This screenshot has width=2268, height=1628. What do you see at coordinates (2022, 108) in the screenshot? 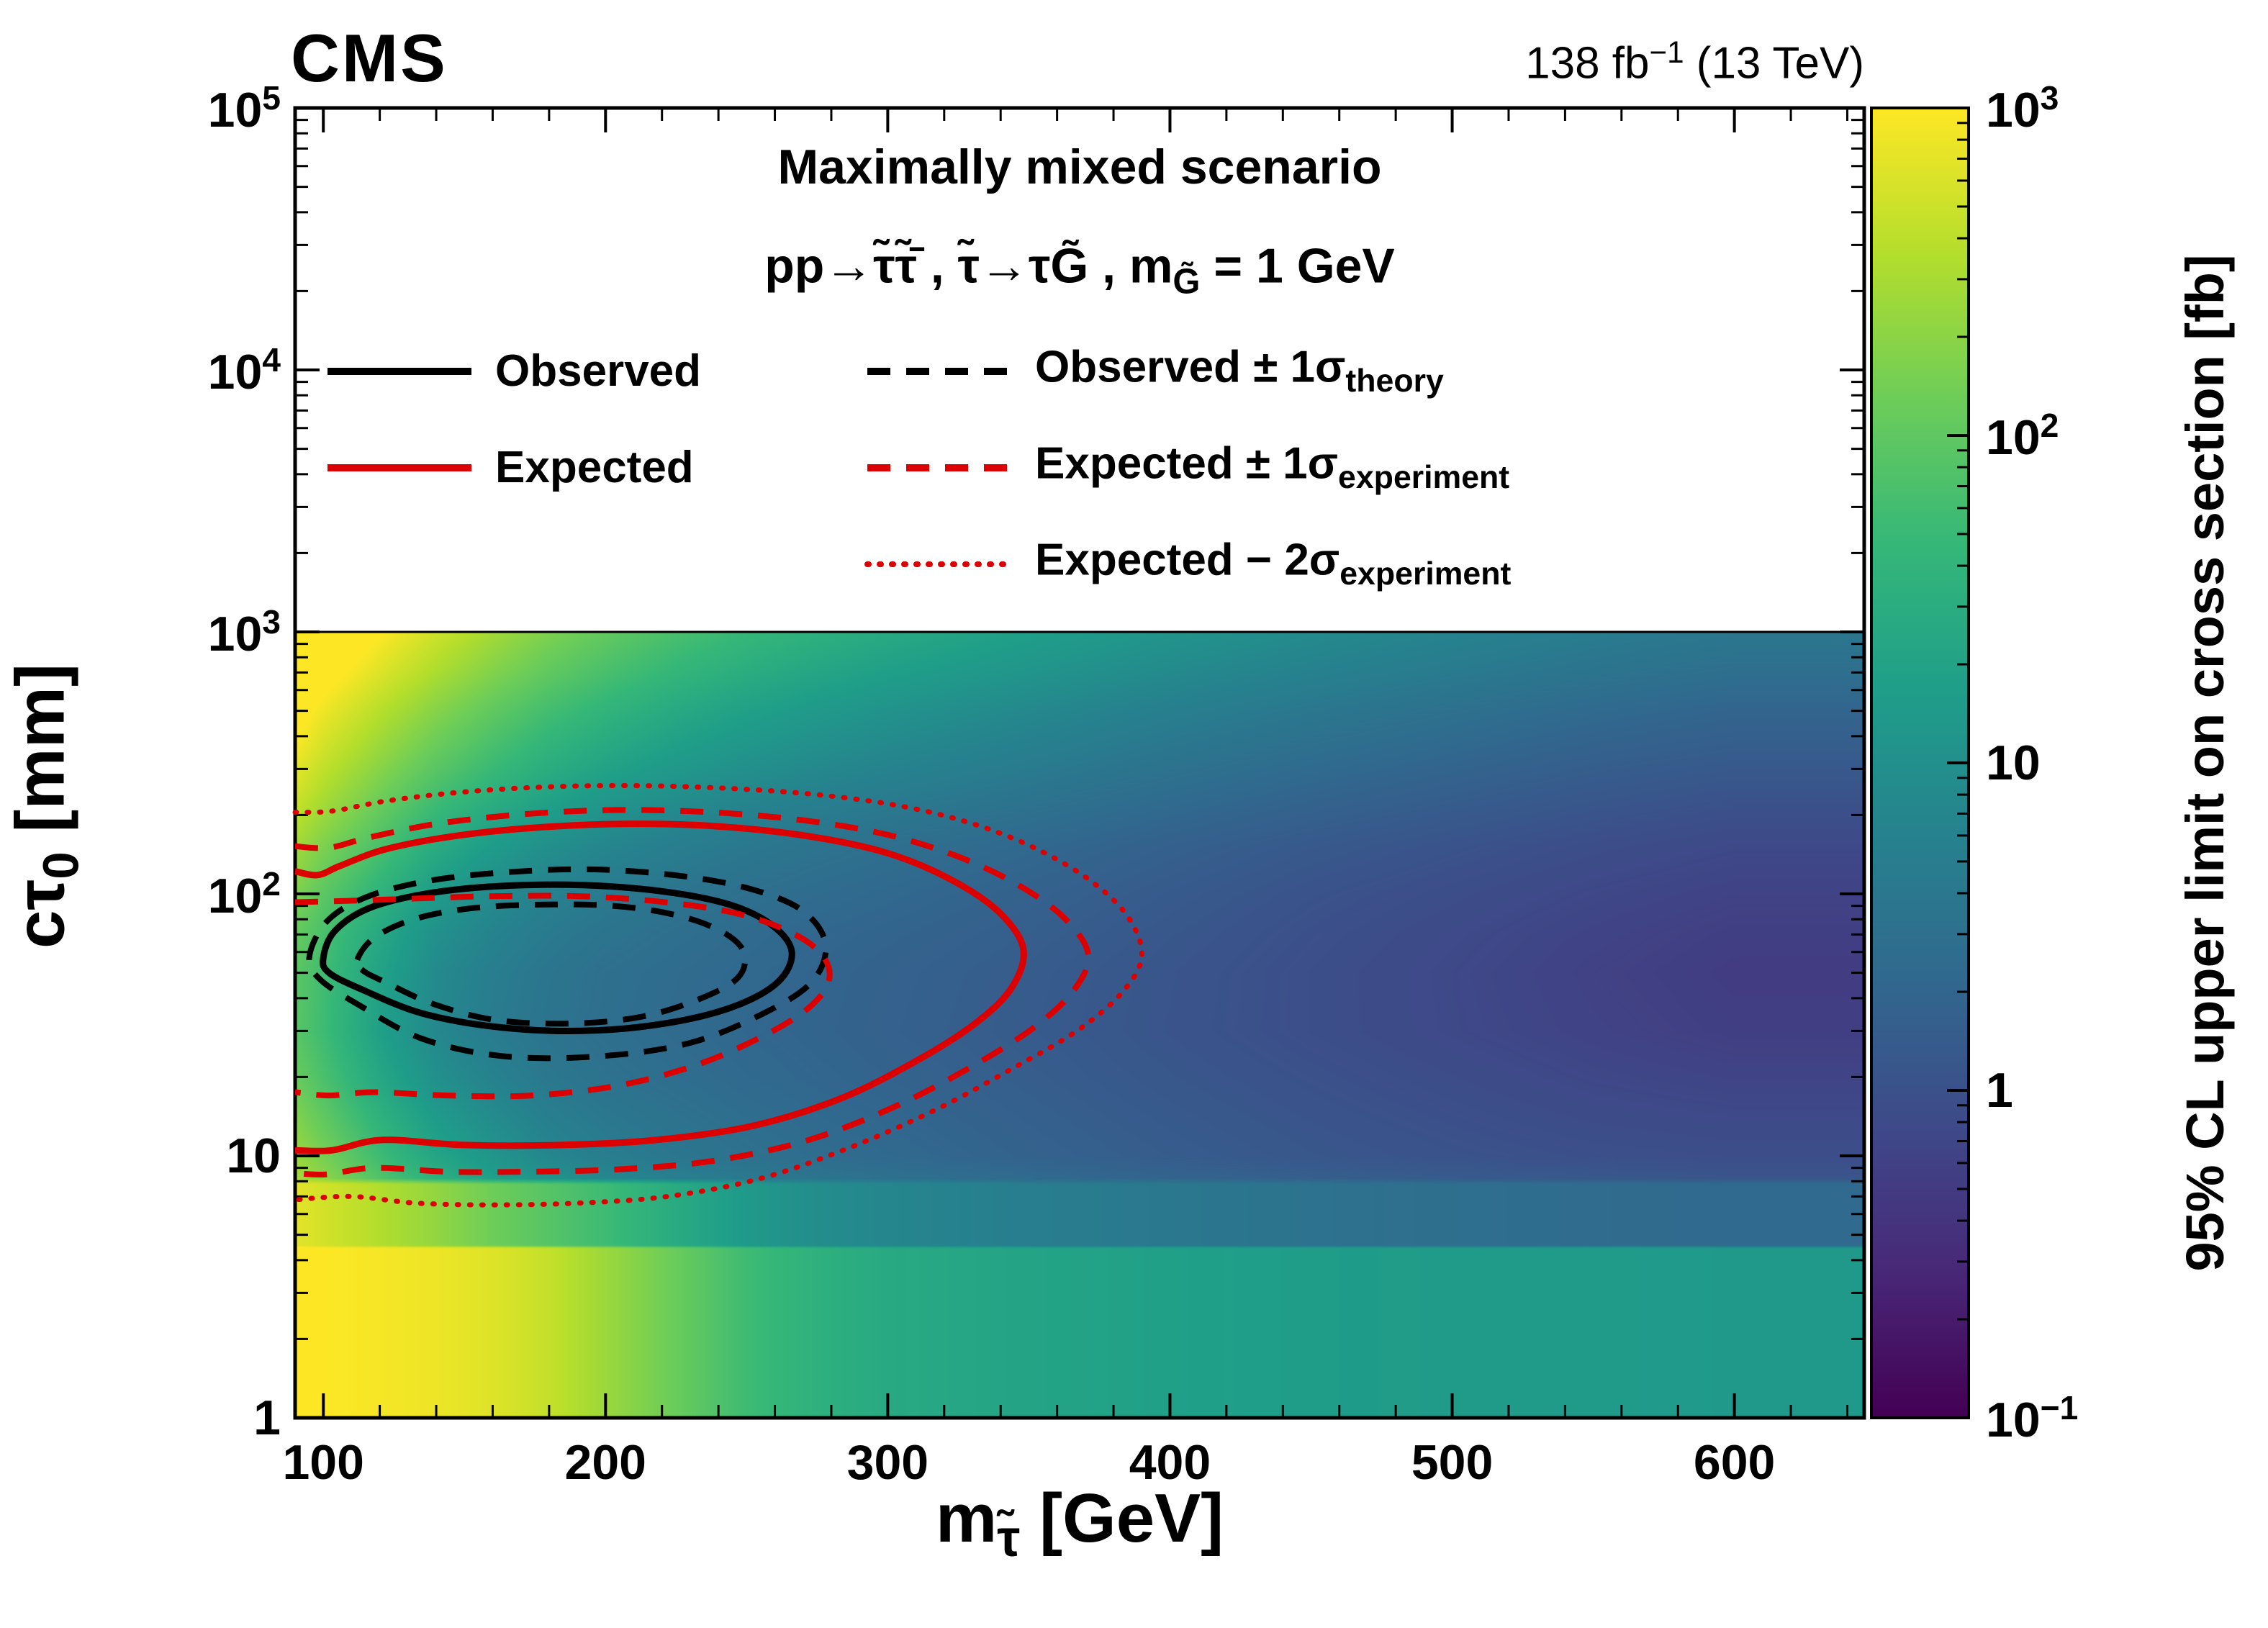
I see `z-tick-label: 10³` at bounding box center [2022, 108].